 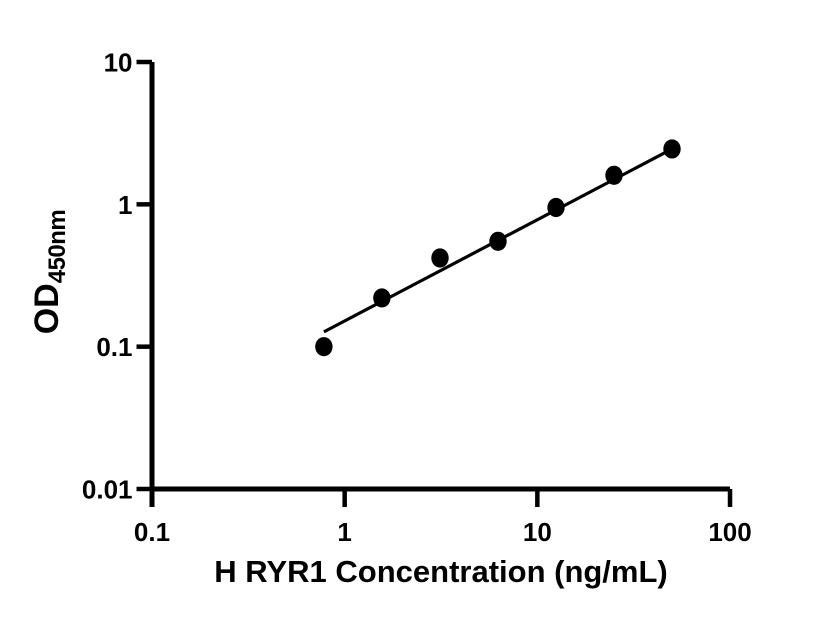 I want to click on y-tick-label: 1, so click(x=125, y=205).